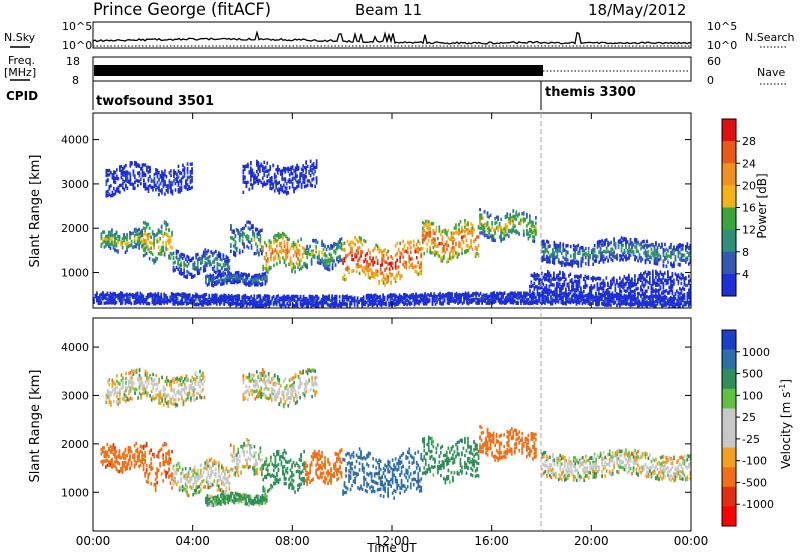 This screenshot has height=554, width=800. I want to click on freq-right-tick-bottom: 0, so click(710, 80).